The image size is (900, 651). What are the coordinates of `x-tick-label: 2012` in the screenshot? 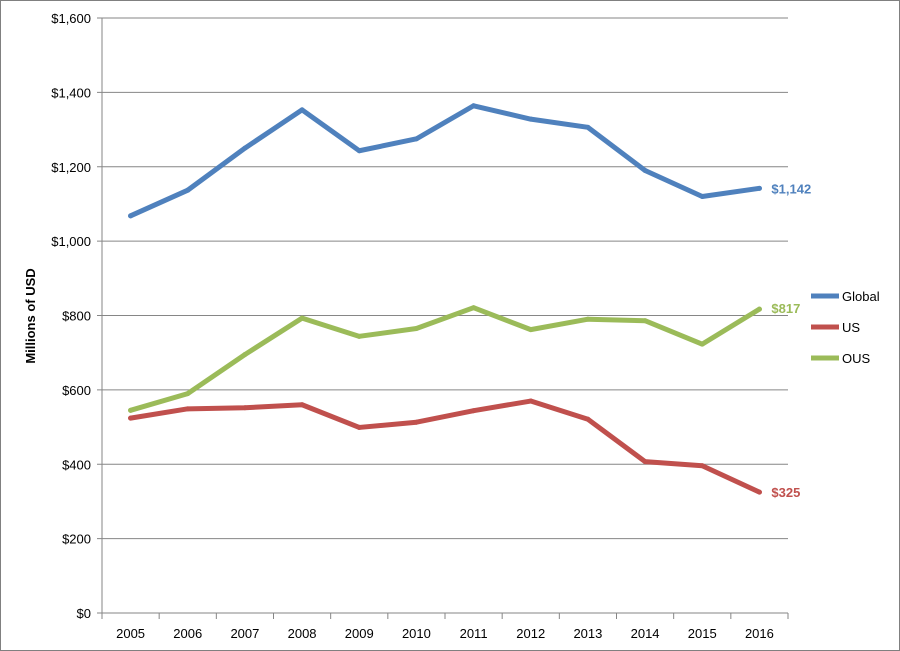 It's located at (530, 633).